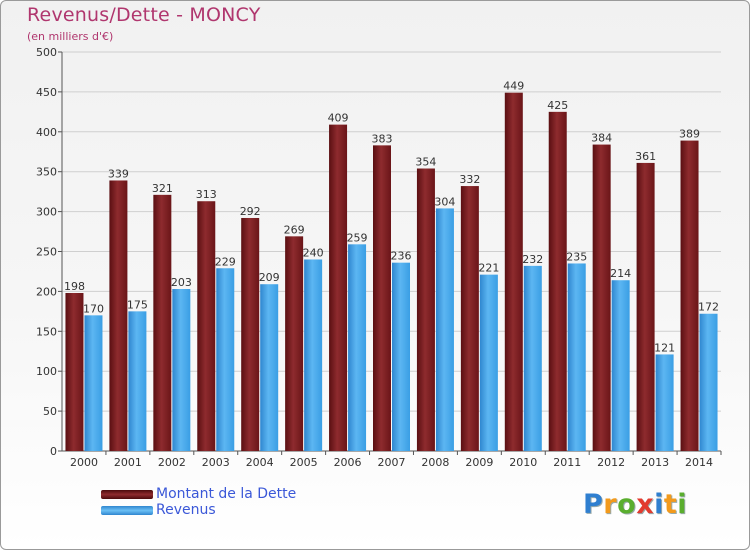  I want to click on data-label: 235, so click(576, 256).